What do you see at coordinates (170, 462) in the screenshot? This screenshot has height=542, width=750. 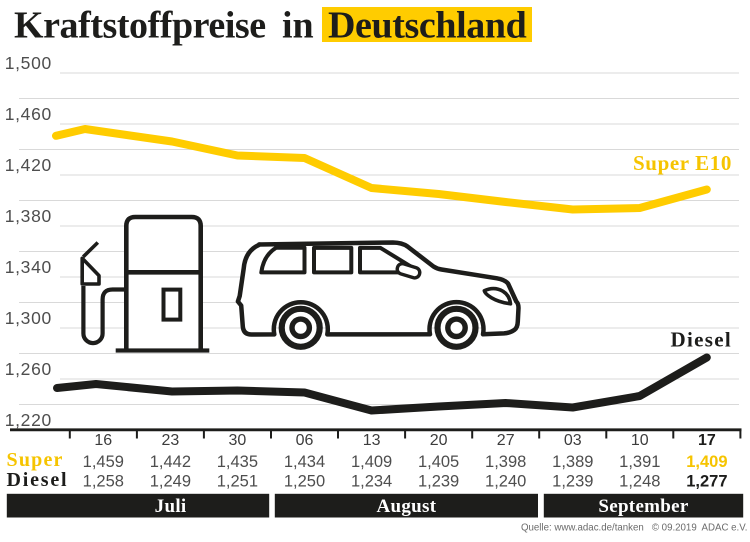 I see `svg-text: 1,442` at bounding box center [170, 462].